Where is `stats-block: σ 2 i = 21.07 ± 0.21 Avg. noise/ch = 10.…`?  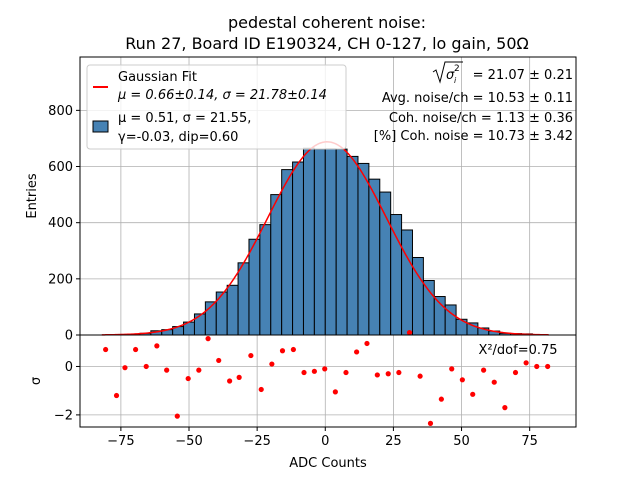
stats-block: σ 2 i = 21.07 ± 0.21 Avg. noise/ch = 10.… is located at coordinates (473, 102).